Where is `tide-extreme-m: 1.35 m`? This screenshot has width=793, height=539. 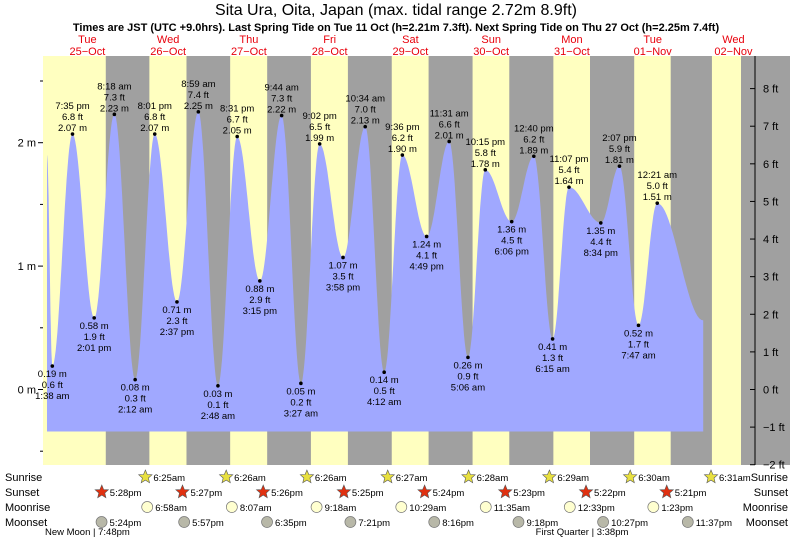 tide-extreme-m: 1.35 m is located at coordinates (600, 231).